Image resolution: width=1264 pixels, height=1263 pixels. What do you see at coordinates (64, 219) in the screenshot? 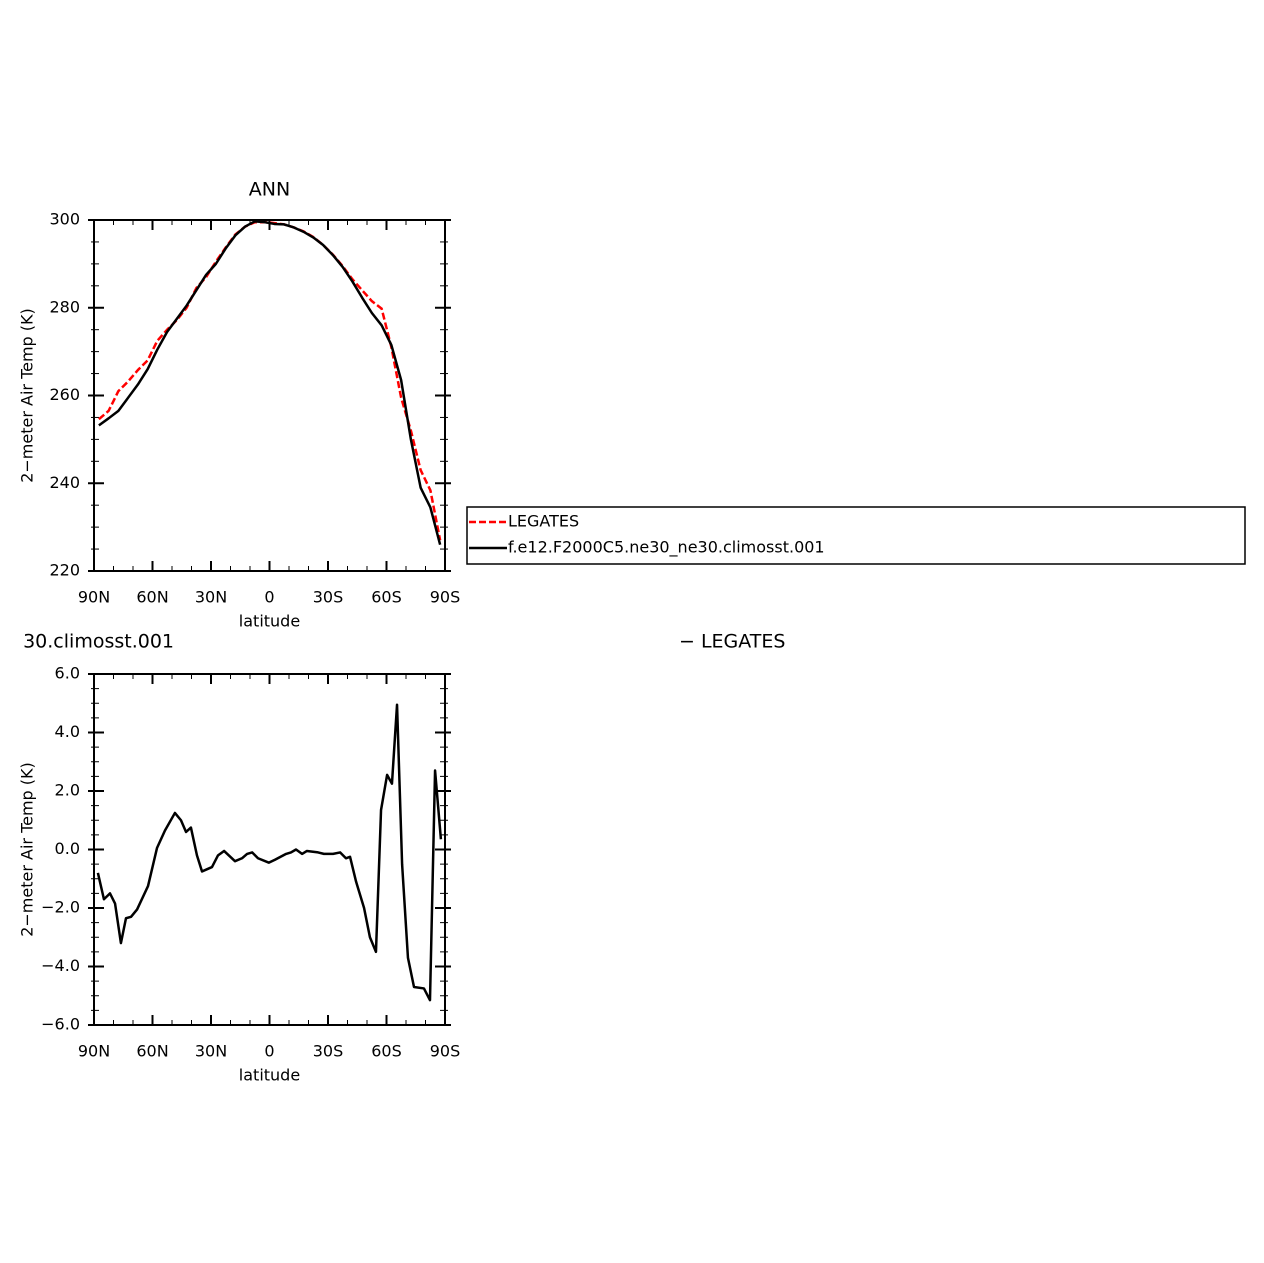
I see `y-tick-label: 300` at bounding box center [64, 219].